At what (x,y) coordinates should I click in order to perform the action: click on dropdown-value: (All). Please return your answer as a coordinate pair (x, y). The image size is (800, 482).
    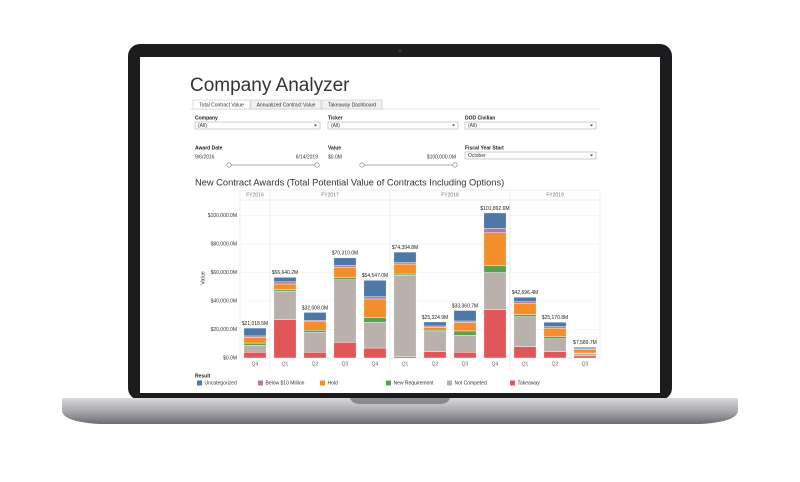
    Looking at the image, I should click on (335, 126).